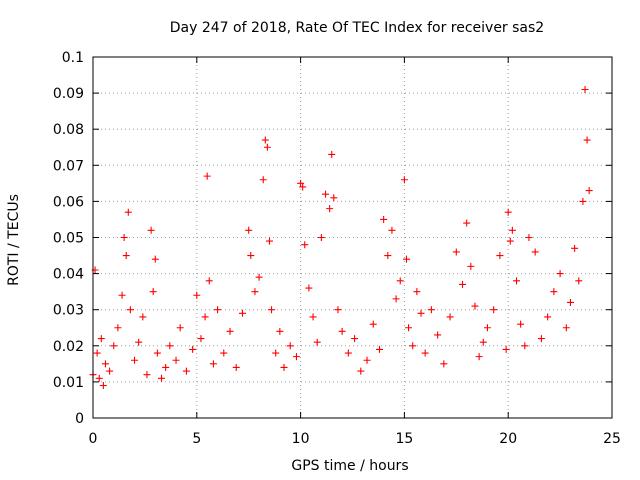 The image size is (640, 480). I want to click on y-tick-label: 0.07, so click(68, 166).